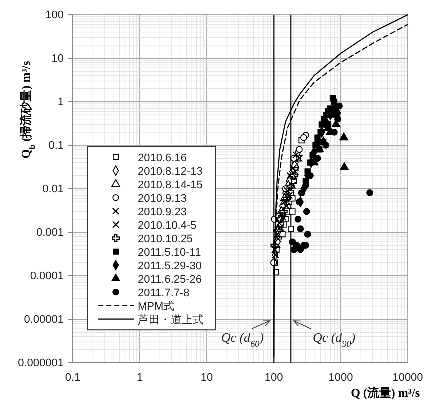 The width and height of the screenshot is (438, 403). Describe the element at coordinates (171, 319) in the screenshot. I see `legend-label: 芦田・道上式` at that location.